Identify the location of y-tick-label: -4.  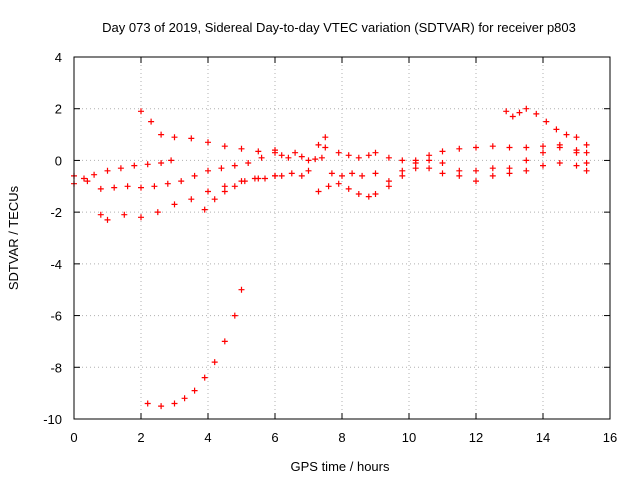
(56, 264).